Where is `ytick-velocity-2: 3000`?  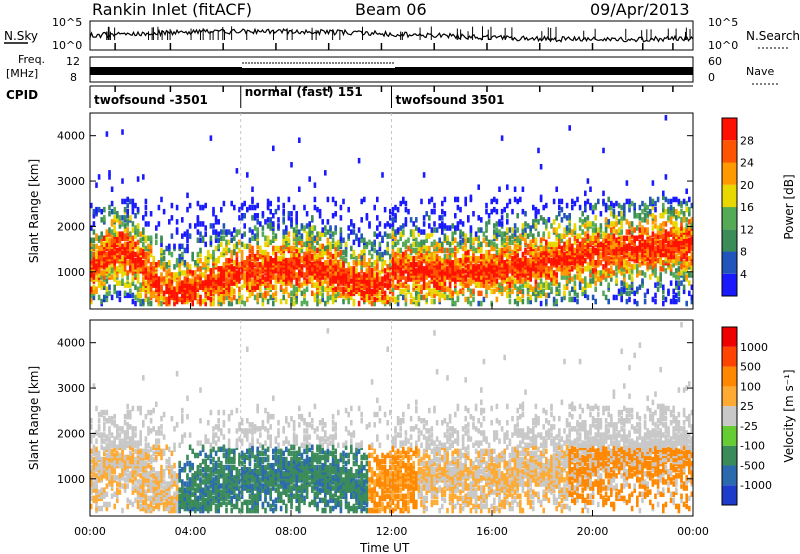
ytick-velocity-2: 3000 is located at coordinates (71, 388).